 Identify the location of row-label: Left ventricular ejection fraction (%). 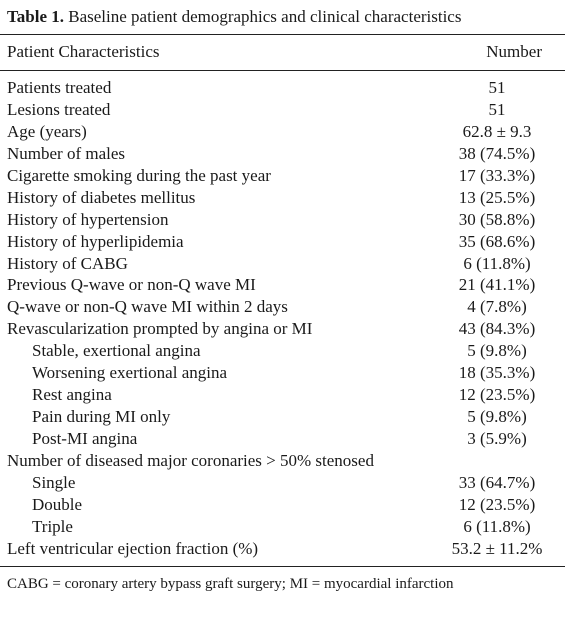
(133, 548).